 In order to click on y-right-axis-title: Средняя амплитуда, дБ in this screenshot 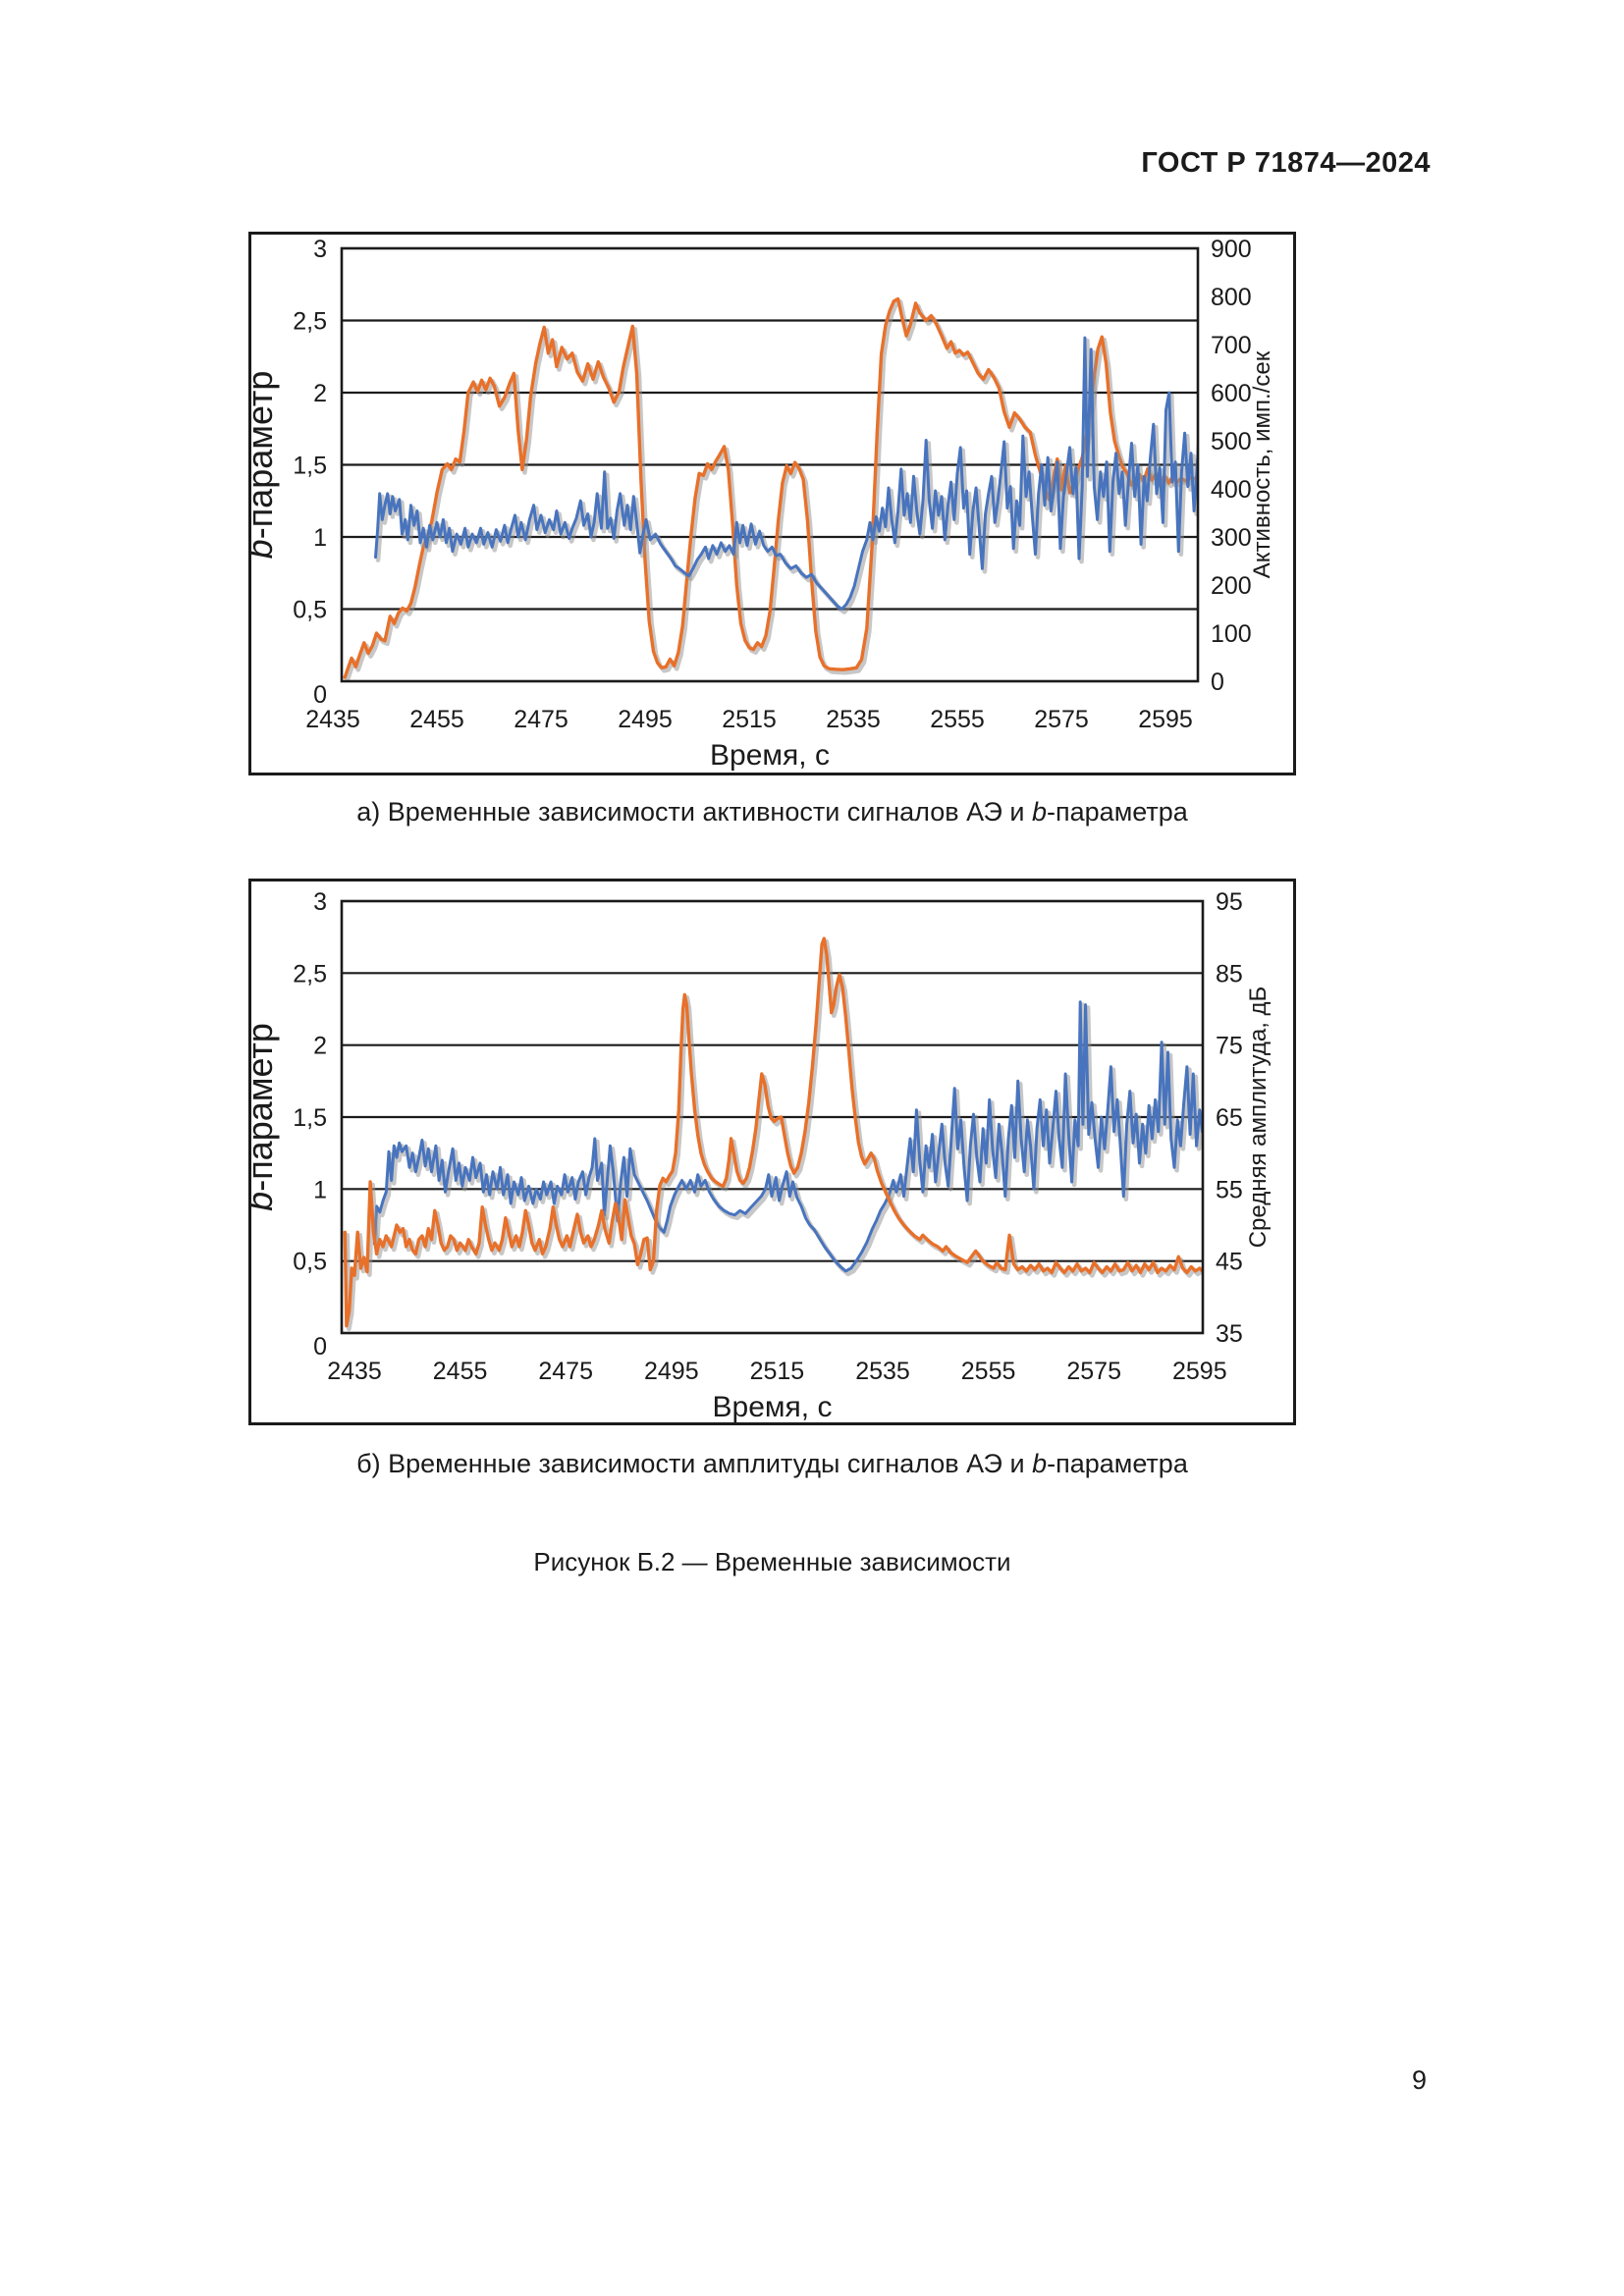, I will do `click(1258, 1118)`.